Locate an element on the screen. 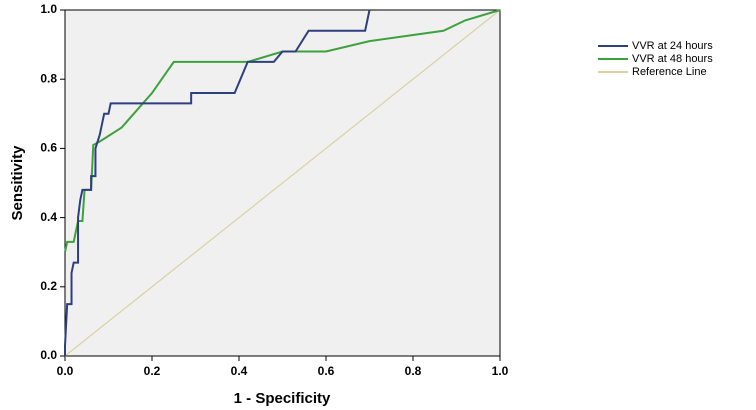 The image size is (756, 410). y-tick-label: 0.2 is located at coordinates (48, 286).